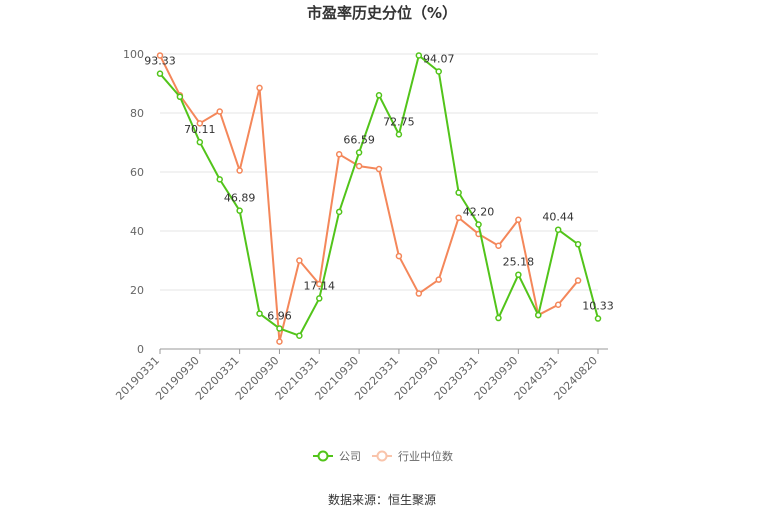  What do you see at coordinates (382, 499) in the screenshot?
I see `source-text: 数据来源：恒生聚源` at bounding box center [382, 499].